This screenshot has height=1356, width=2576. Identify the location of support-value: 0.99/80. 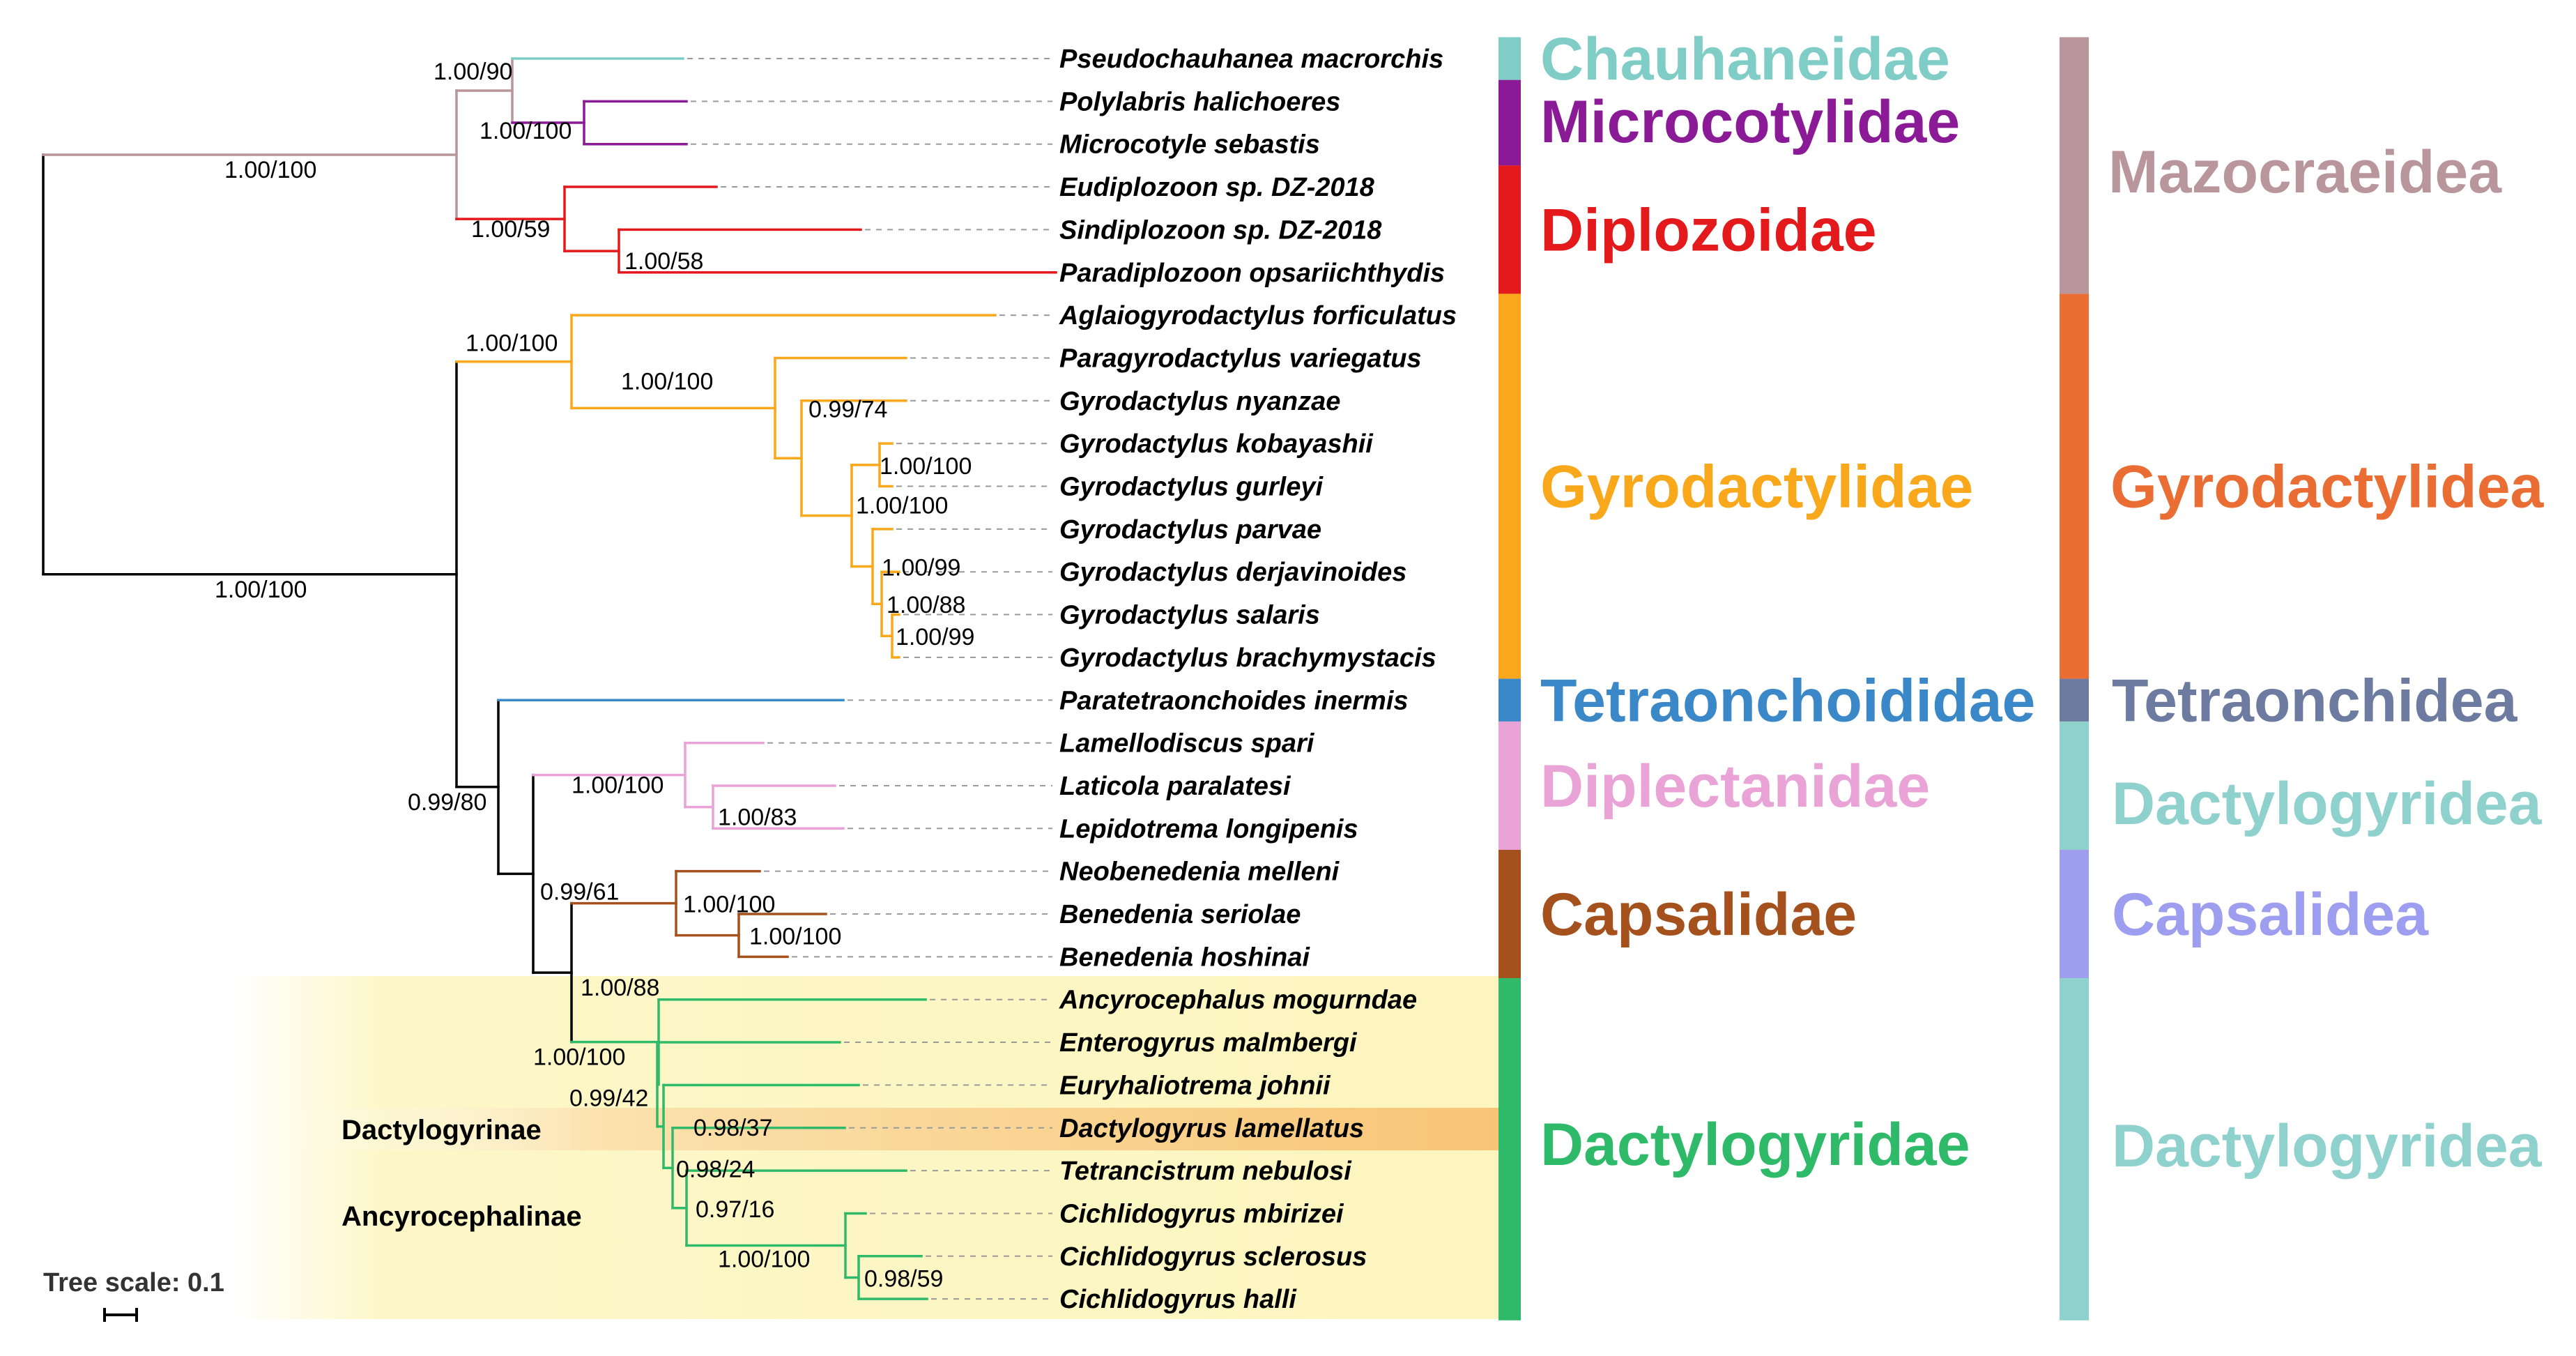
(447, 803).